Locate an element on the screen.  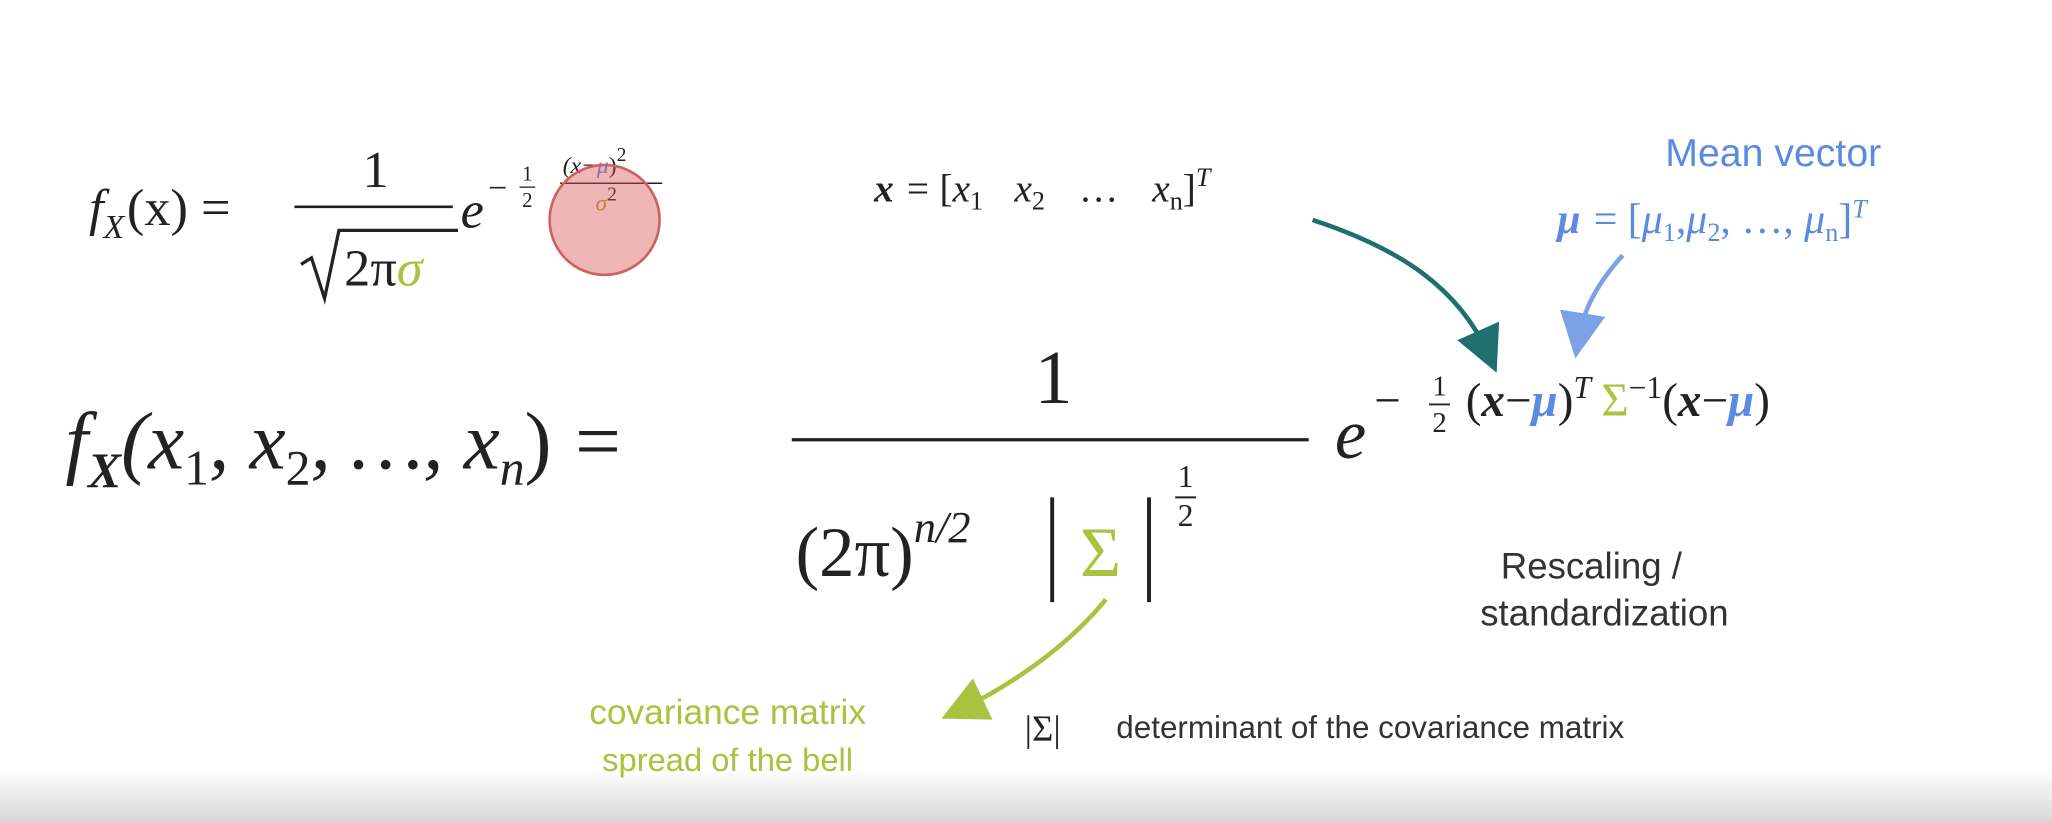
x1: x is located at coordinates (961, 189).